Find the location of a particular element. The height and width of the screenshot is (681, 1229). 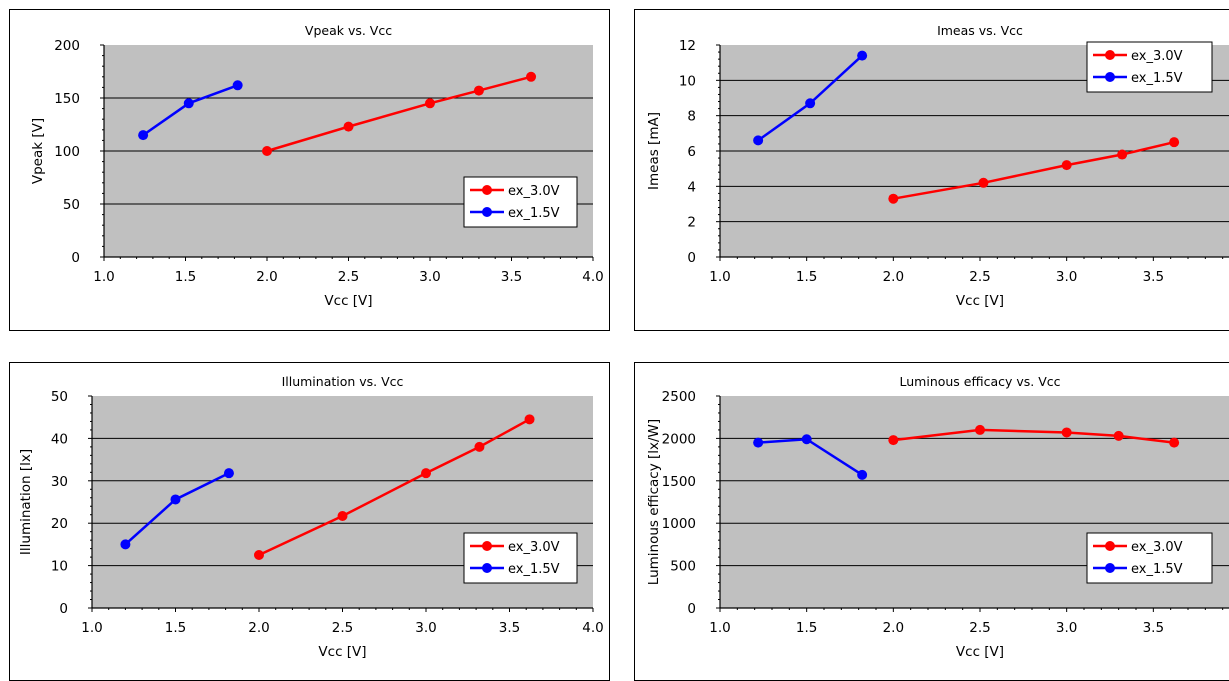

y-axis-label: Imeas [mA] is located at coordinates (654, 151).